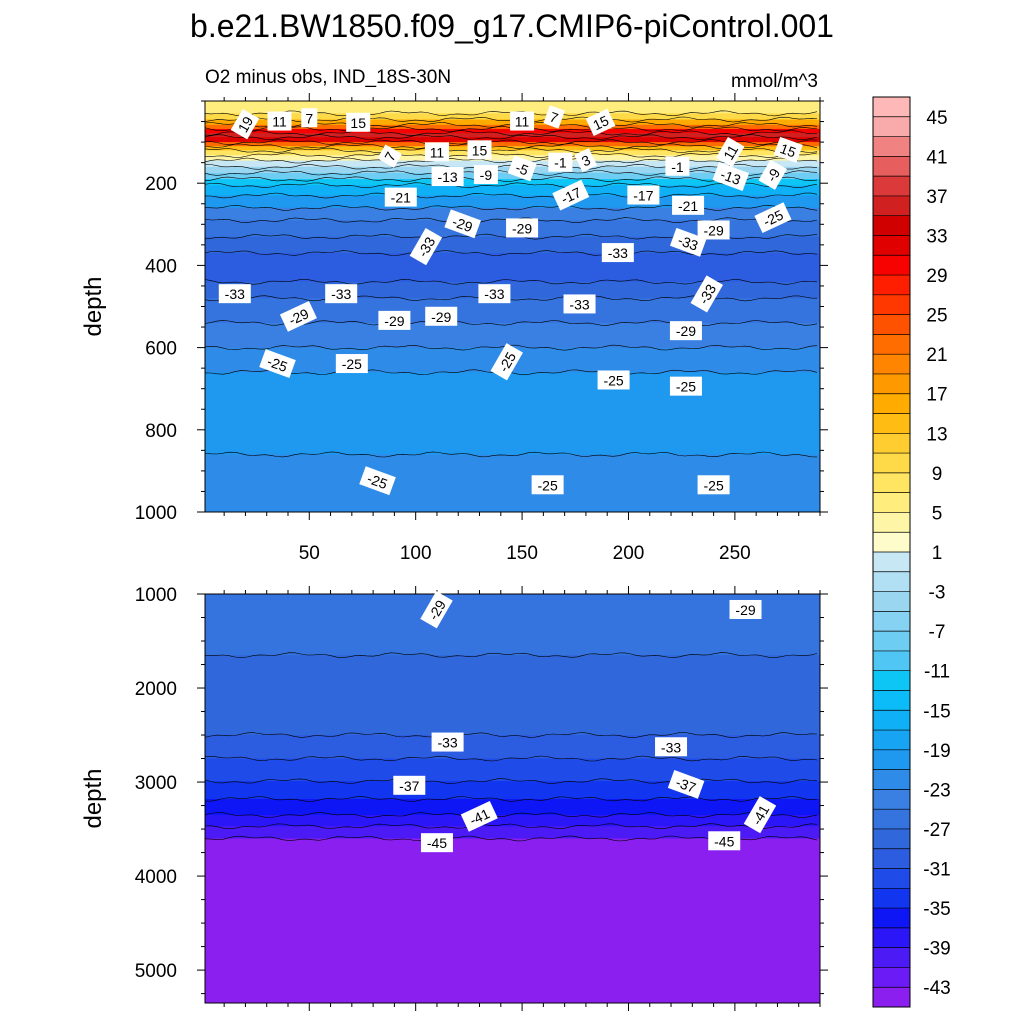 This screenshot has height=1024, width=1024. I want to click on contour-label: 11, so click(279, 121).